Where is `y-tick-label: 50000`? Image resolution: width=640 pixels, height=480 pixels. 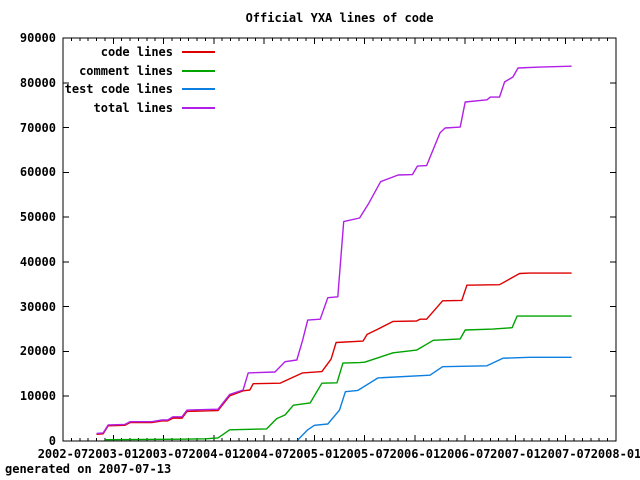
y-tick-label: 50000 is located at coordinates (37, 217).